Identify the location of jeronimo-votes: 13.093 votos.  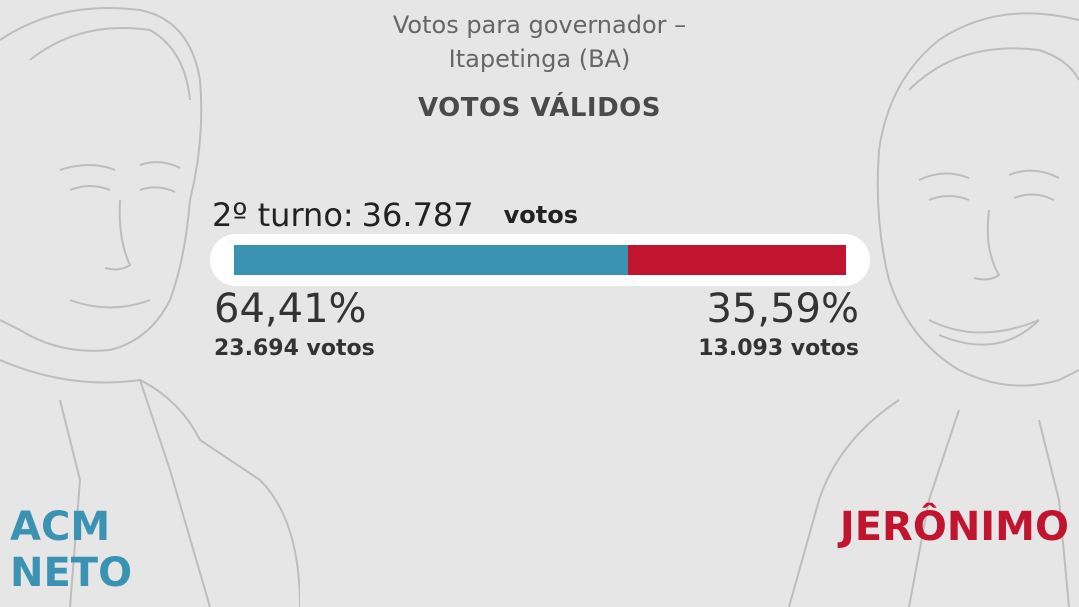
(778, 348).